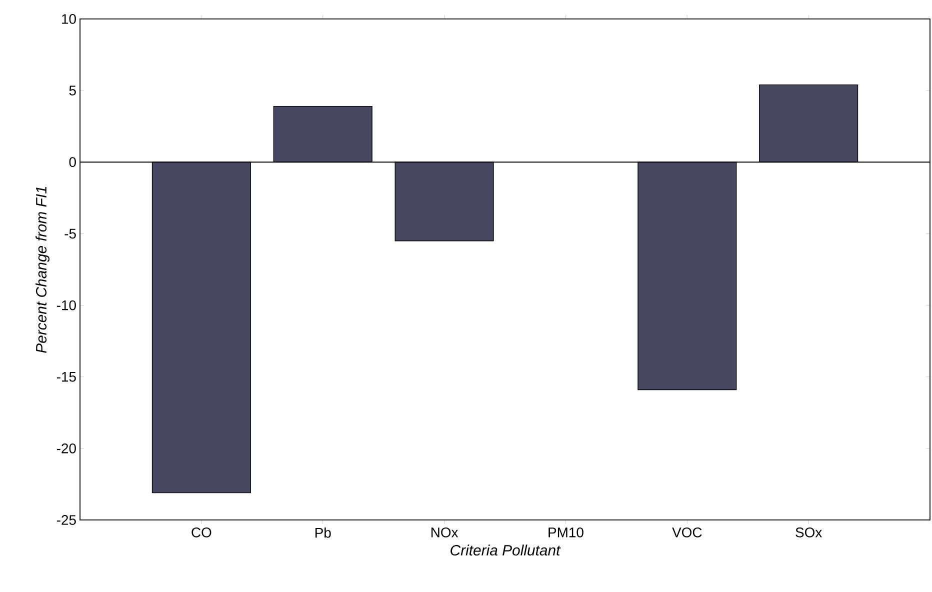 The height and width of the screenshot is (592, 932). Describe the element at coordinates (72, 91) in the screenshot. I see `y-tick-label: 5` at that location.